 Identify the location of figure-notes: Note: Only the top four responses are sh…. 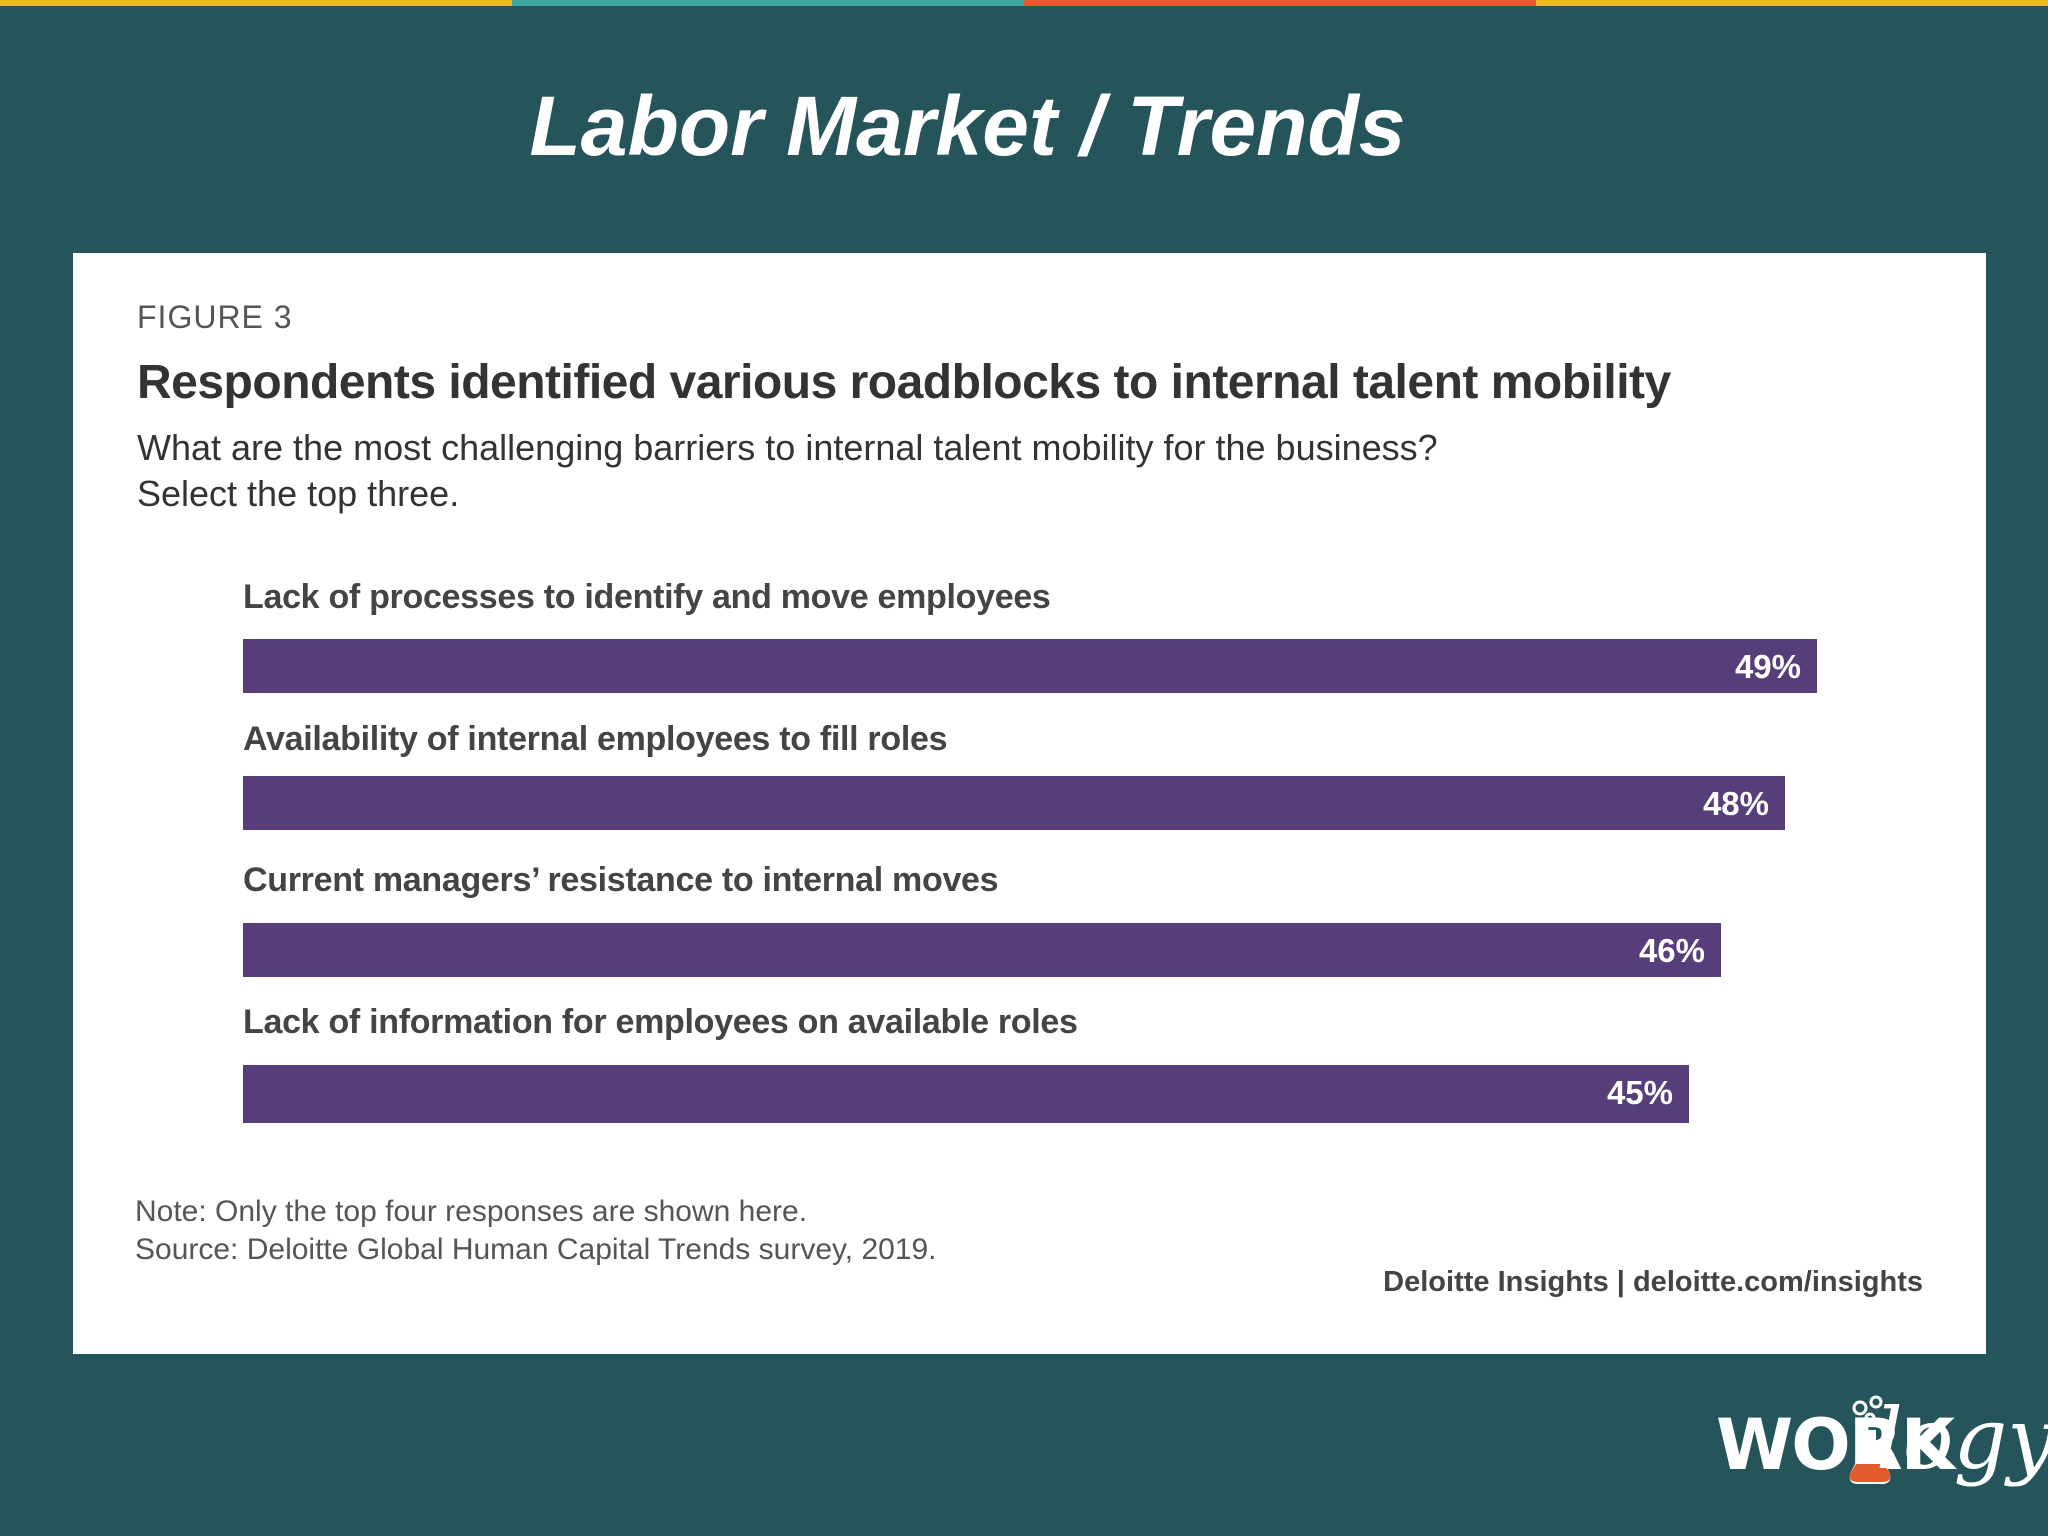
(536, 1231).